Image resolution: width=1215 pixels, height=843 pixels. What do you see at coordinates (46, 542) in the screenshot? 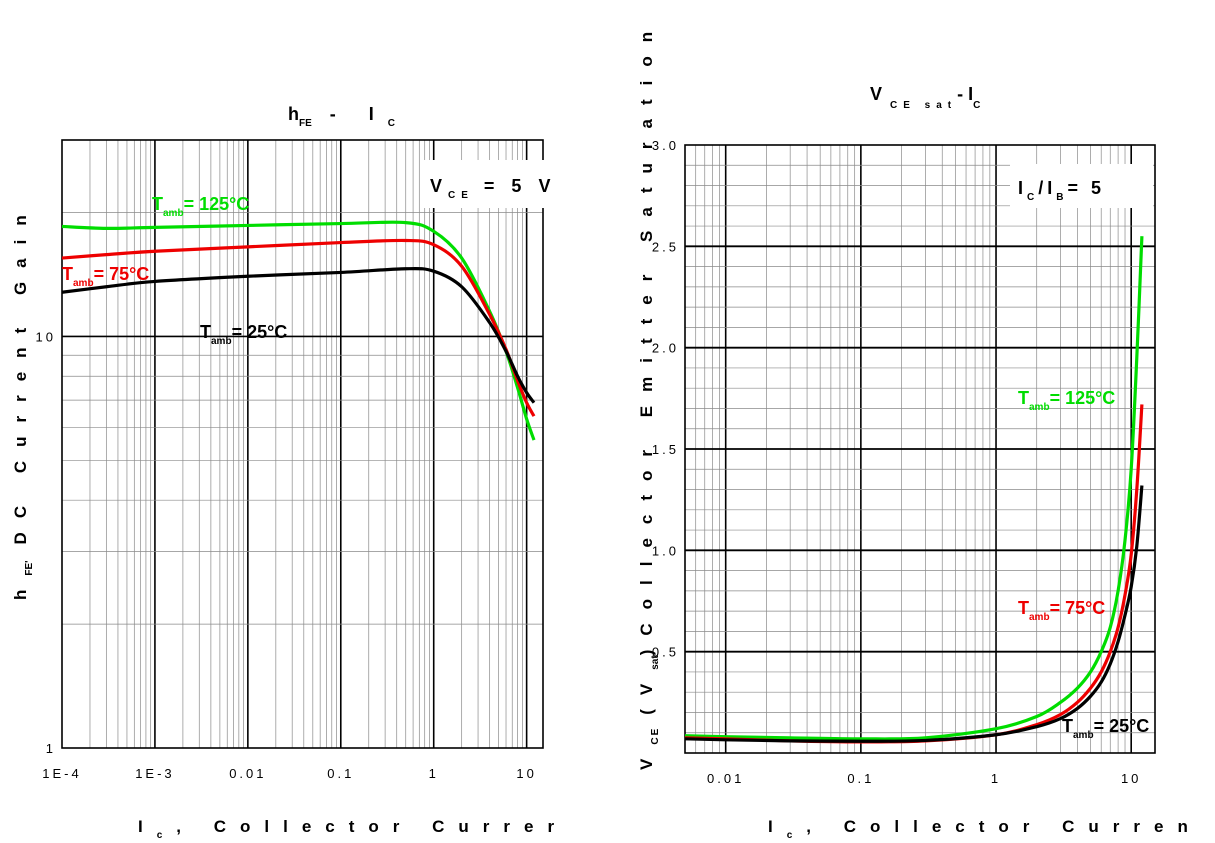
I see `hfe-y-tick-labels: 1 10` at bounding box center [46, 542].